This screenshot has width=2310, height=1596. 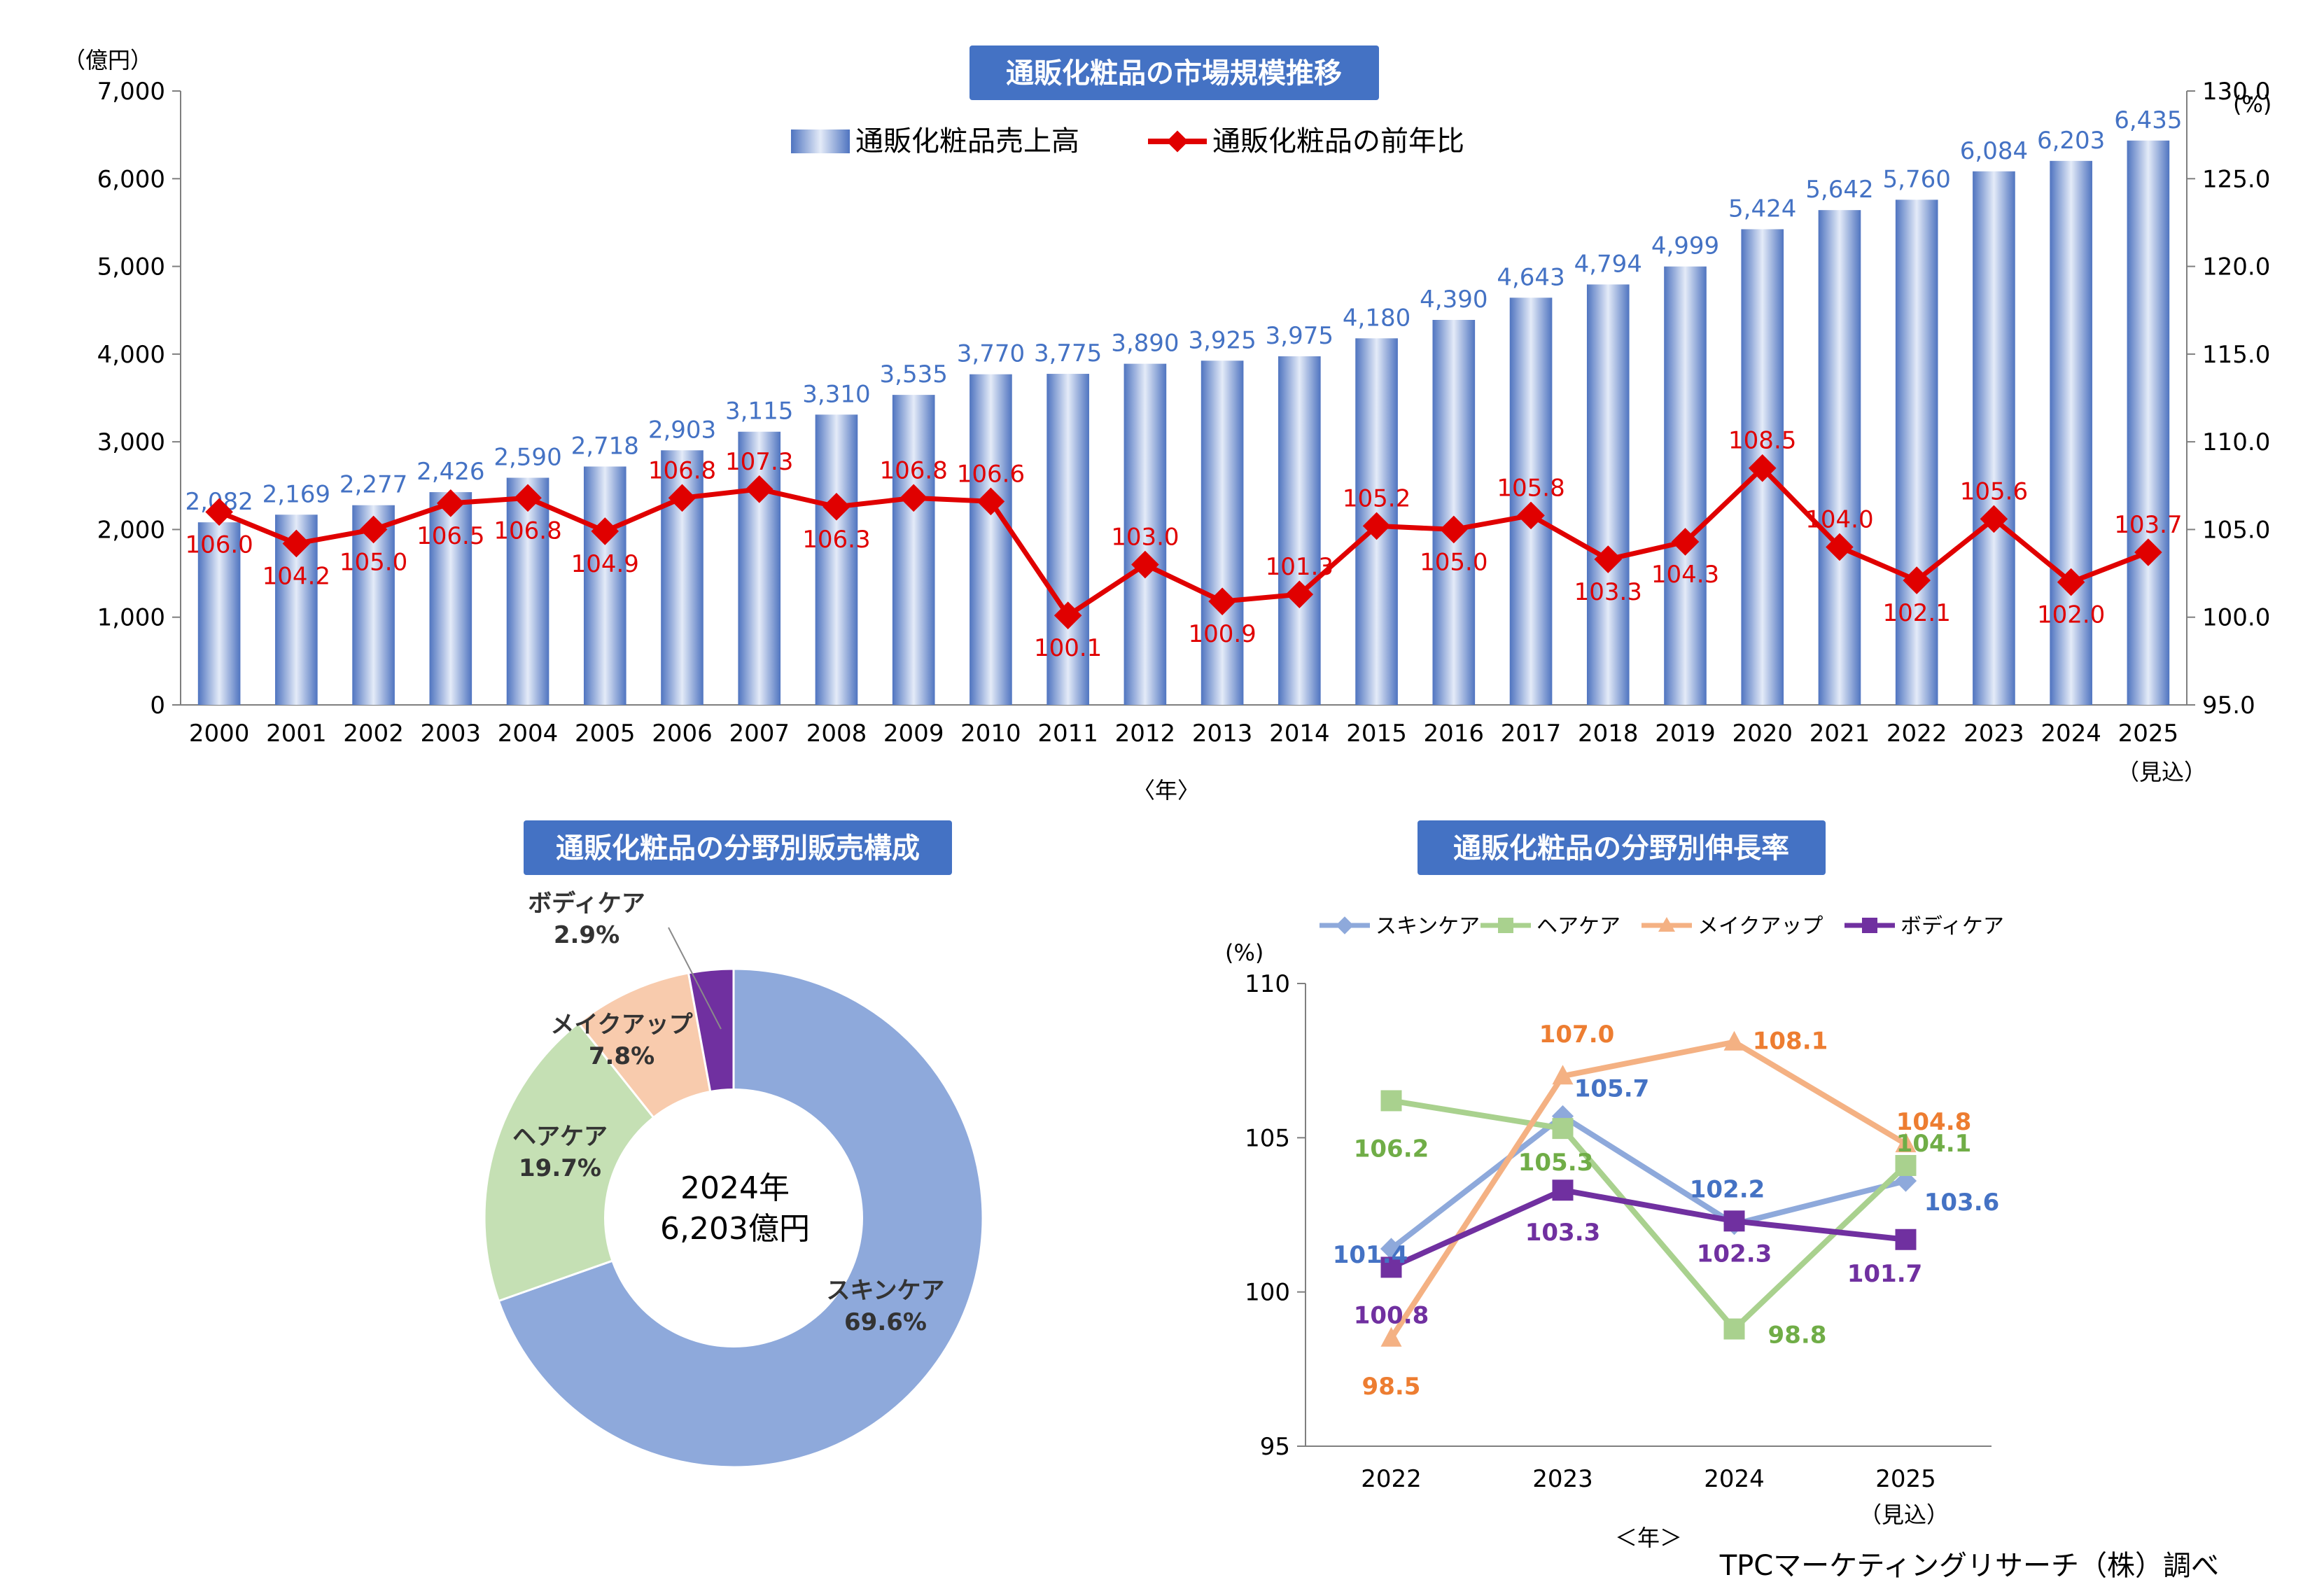 What do you see at coordinates (1145, 734) in the screenshot?
I see `year-tick-label: 2012` at bounding box center [1145, 734].